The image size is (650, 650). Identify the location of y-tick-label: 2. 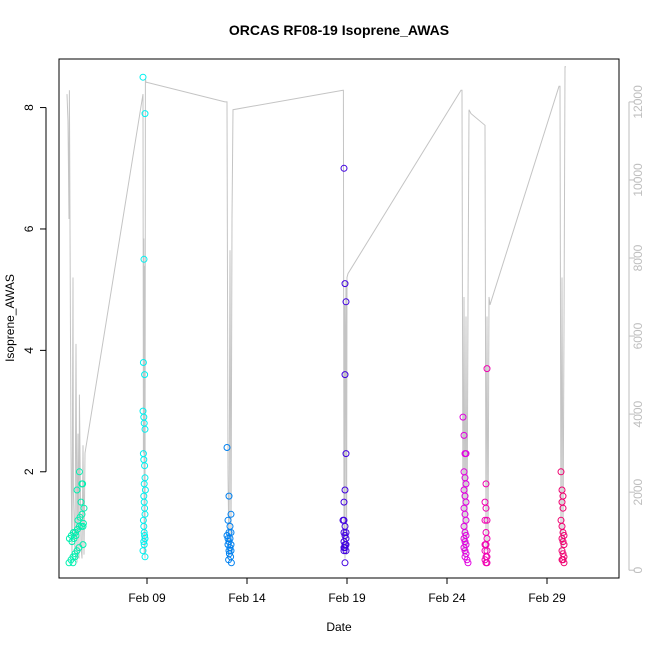
(29, 471).